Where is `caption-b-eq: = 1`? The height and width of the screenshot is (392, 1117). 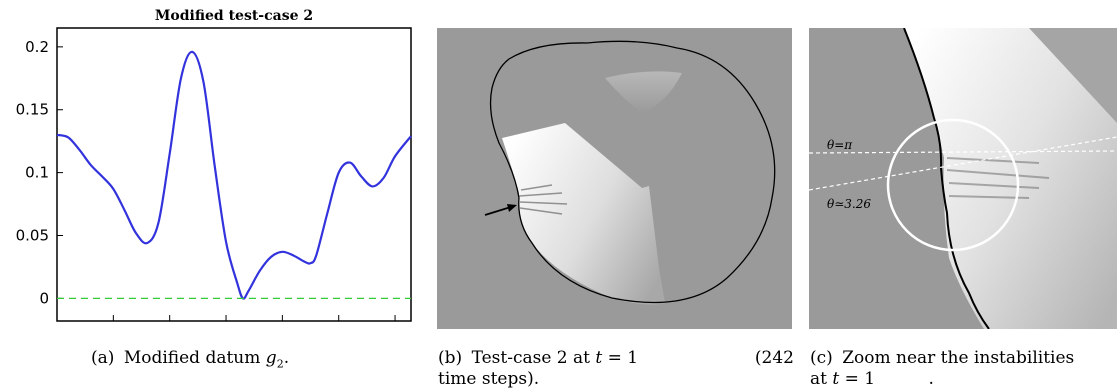 caption-b-eq: = 1 is located at coordinates (623, 358).